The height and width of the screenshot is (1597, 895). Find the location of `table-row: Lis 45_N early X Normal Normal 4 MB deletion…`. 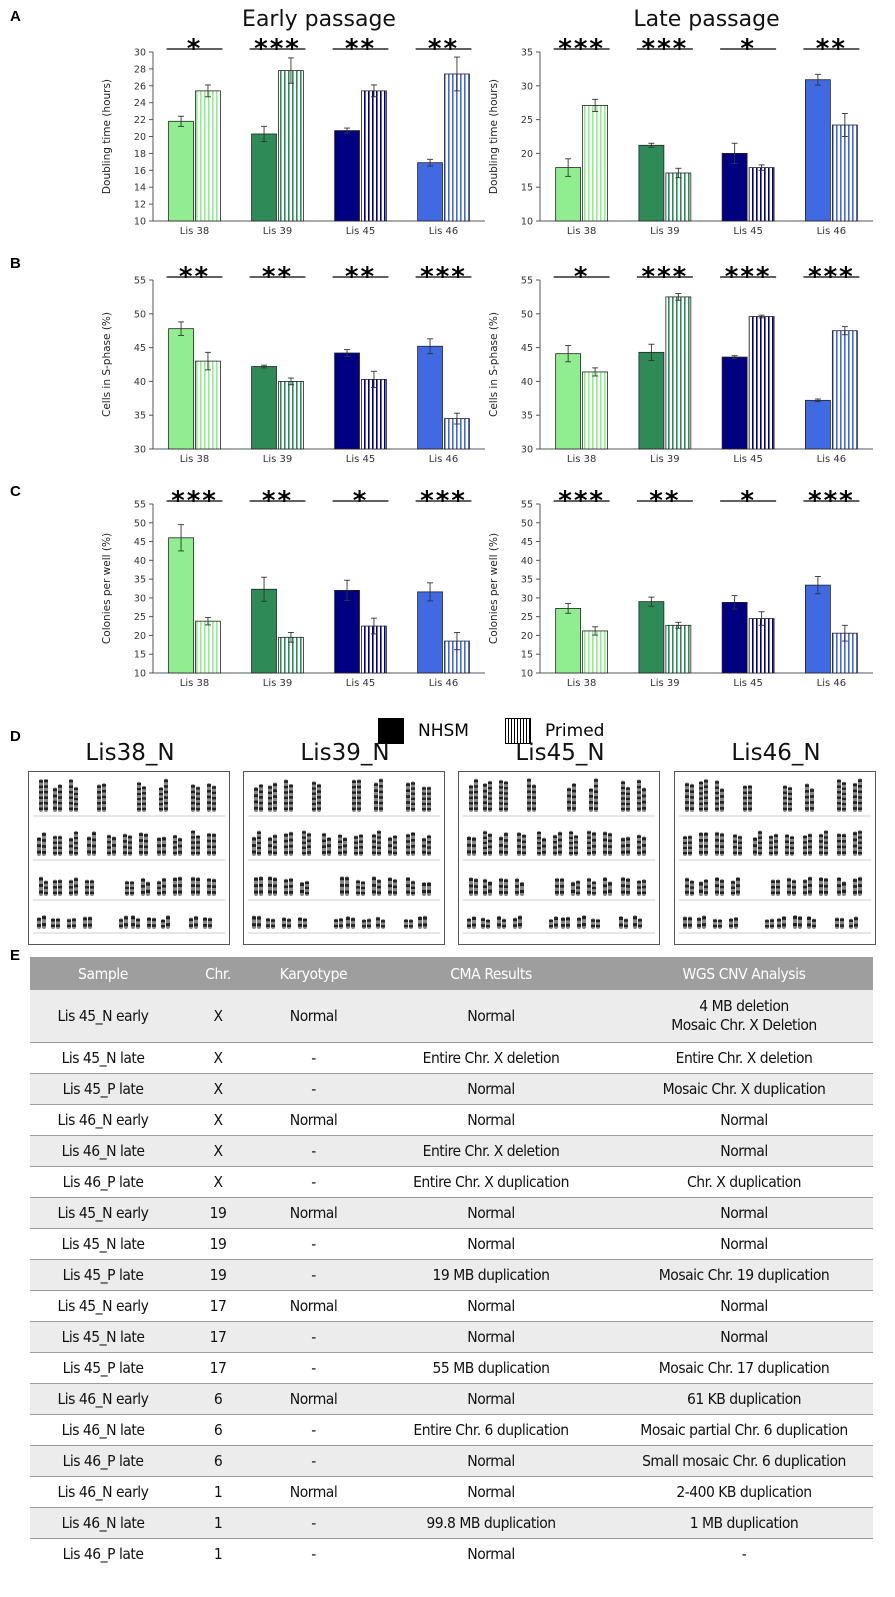

table-row: Lis 45_N early X Normal Normal 4 MB deletion… is located at coordinates (451, 1016).